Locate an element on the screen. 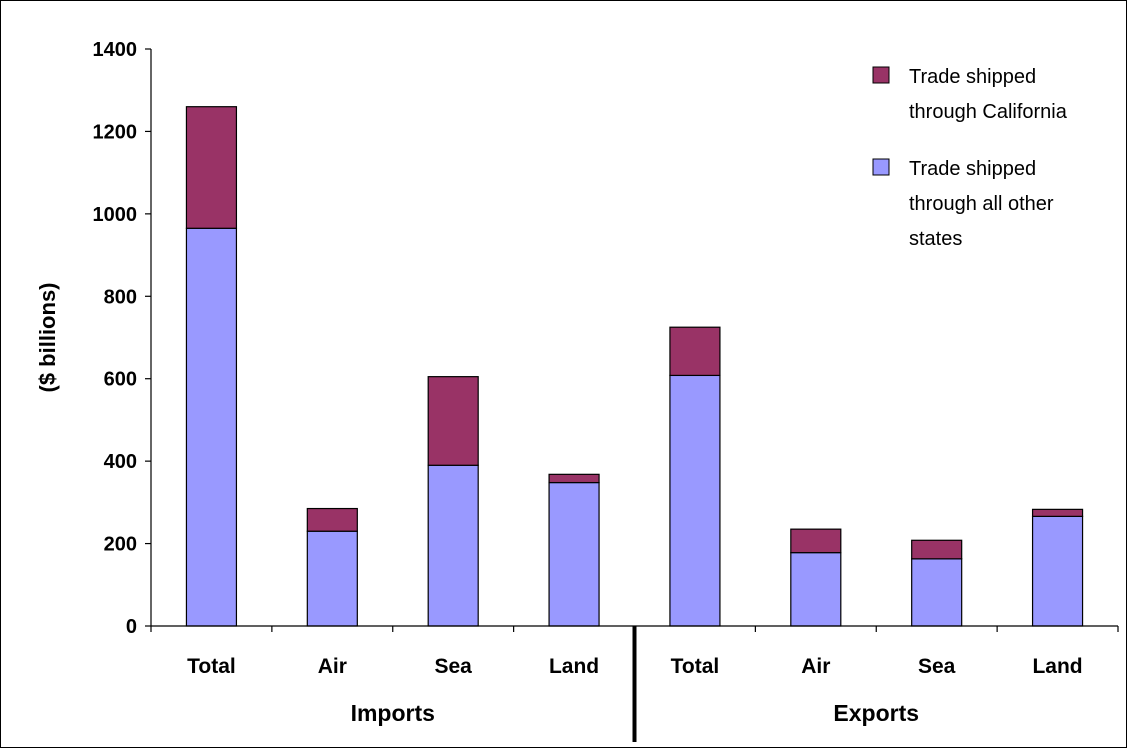 The height and width of the screenshot is (749, 1127). y-tick-label: 800 is located at coordinates (120, 297).